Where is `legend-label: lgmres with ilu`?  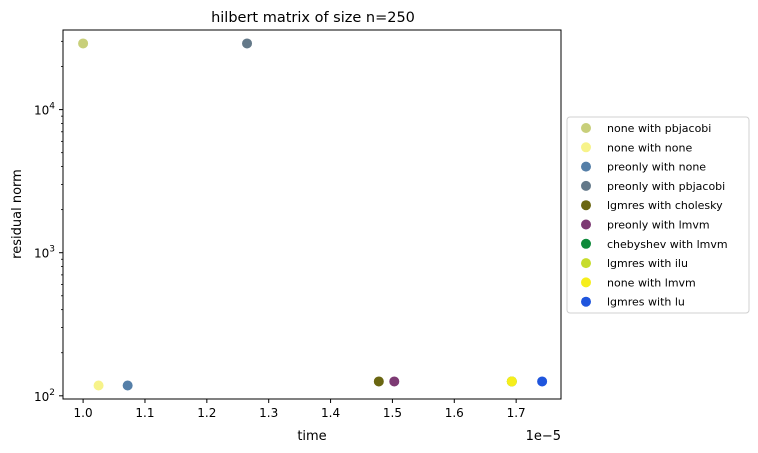
legend-label: lgmres with ilu is located at coordinates (647, 263).